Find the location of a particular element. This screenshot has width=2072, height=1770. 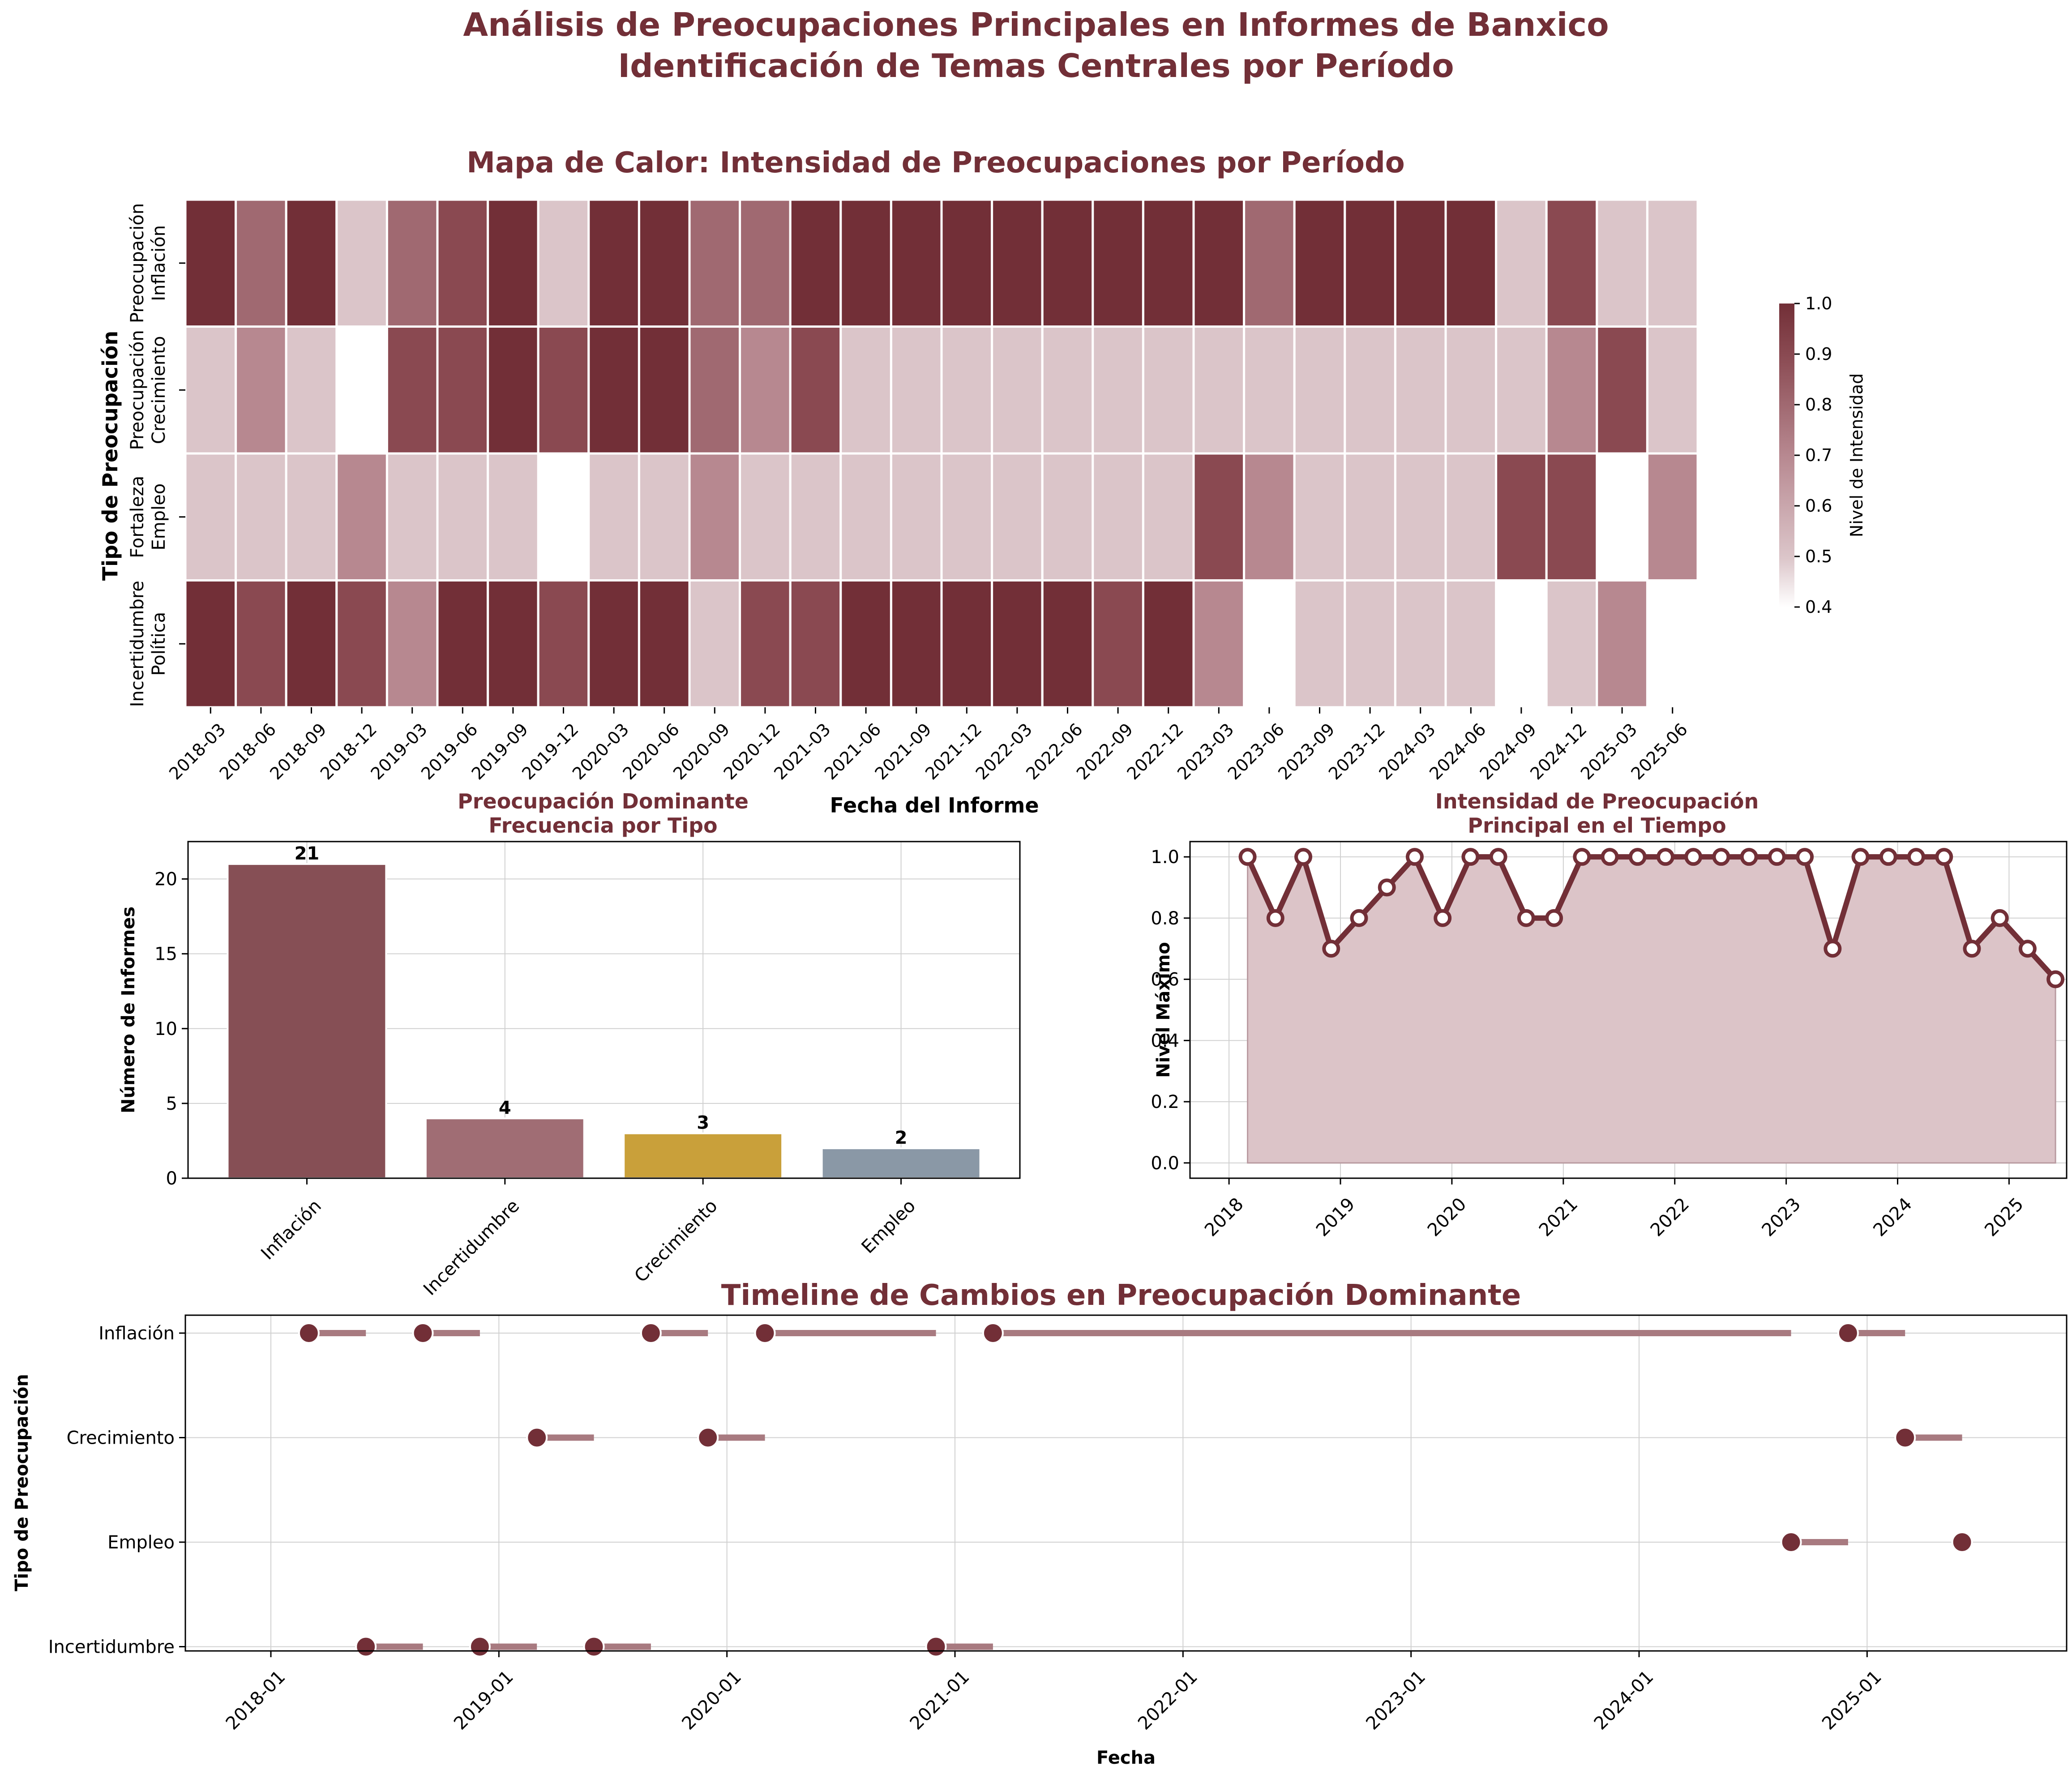

heatmap-row-label: Preocupación is located at coordinates (137, 390).